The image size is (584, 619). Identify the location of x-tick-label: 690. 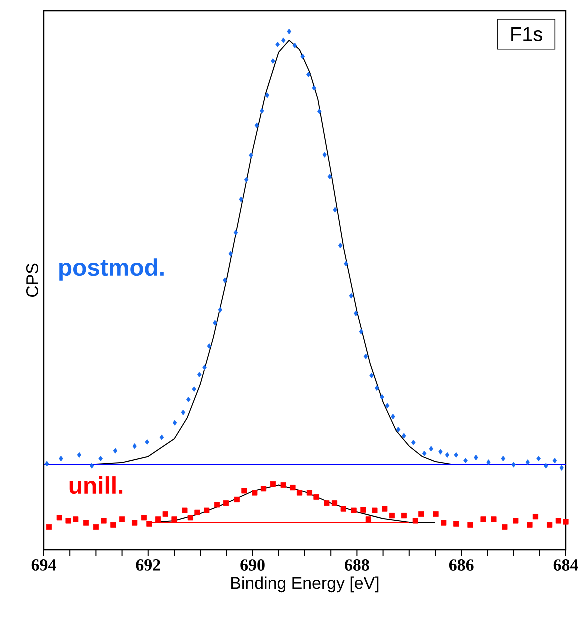
(252, 565).